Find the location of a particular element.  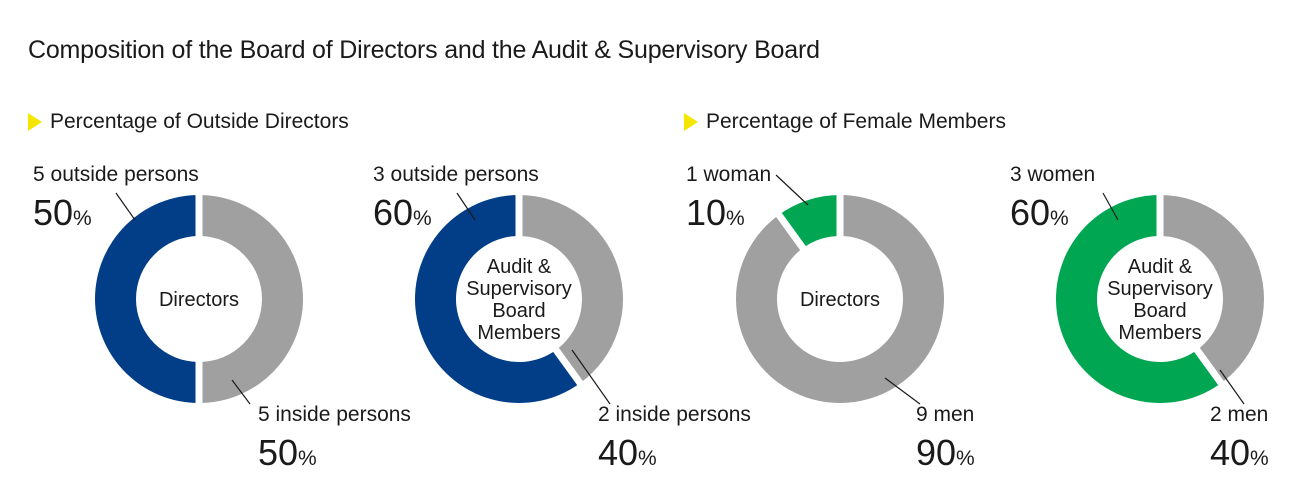

slice-label: 2 men is located at coordinates (1239, 414).